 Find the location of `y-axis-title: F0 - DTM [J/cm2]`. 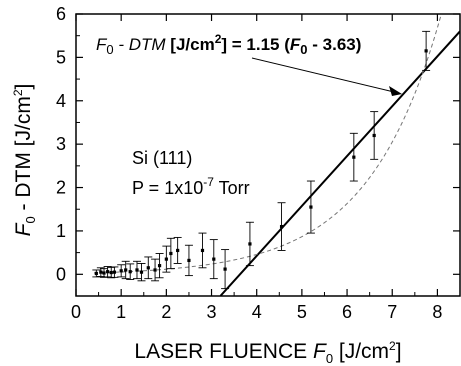

y-axis-title: F0 - DTM [J/cm2] is located at coordinates (24, 160).